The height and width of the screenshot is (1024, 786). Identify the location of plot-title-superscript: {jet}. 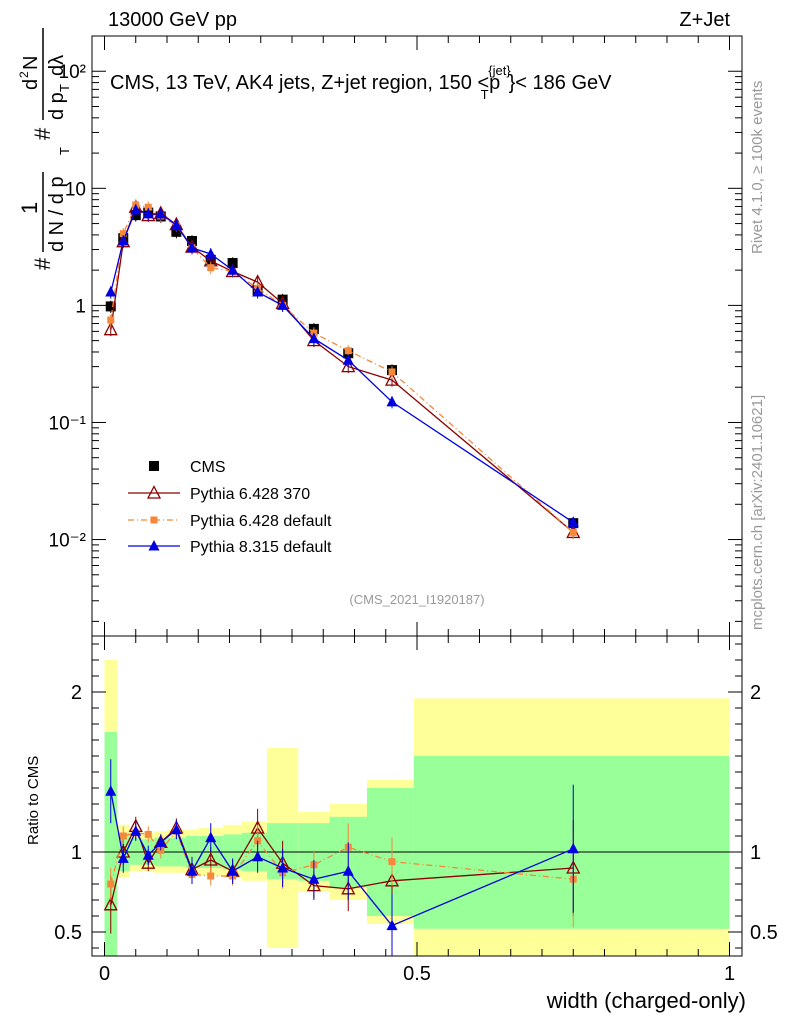
(499, 70).